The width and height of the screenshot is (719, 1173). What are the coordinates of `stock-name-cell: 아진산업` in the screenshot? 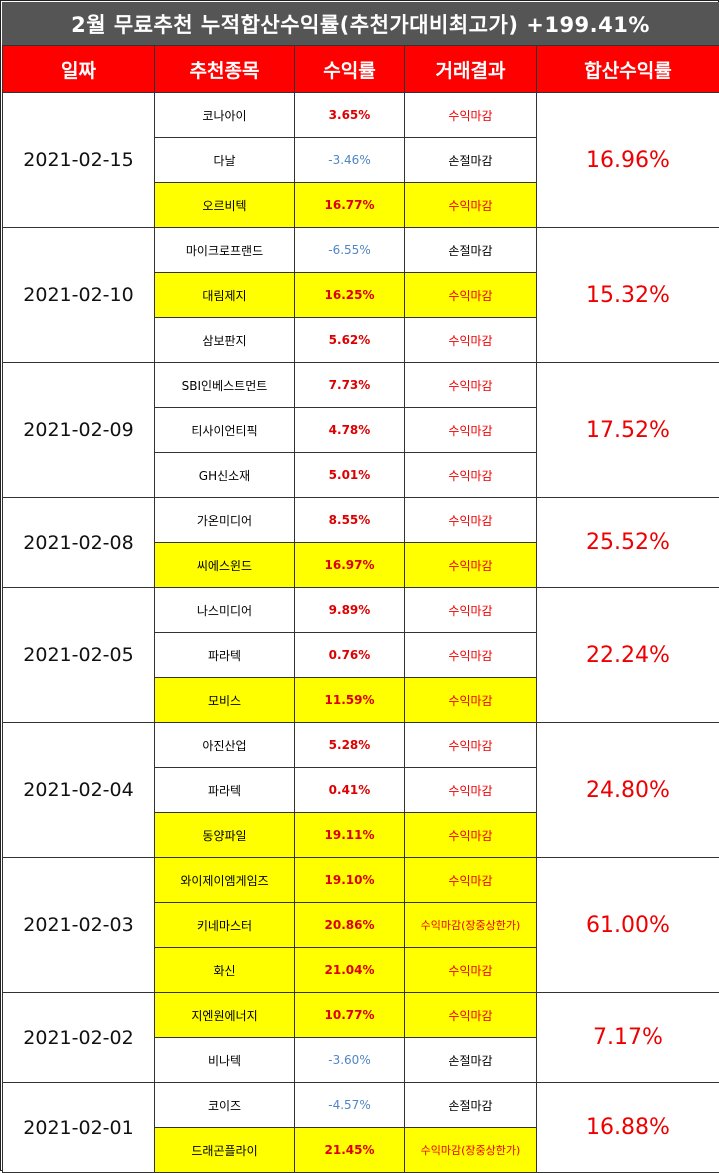 It's located at (225, 745).